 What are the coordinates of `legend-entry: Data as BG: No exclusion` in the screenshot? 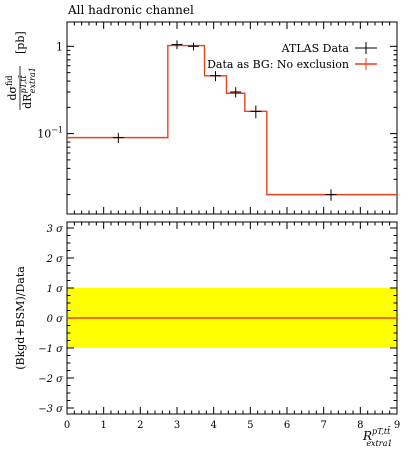 It's located at (292, 64).